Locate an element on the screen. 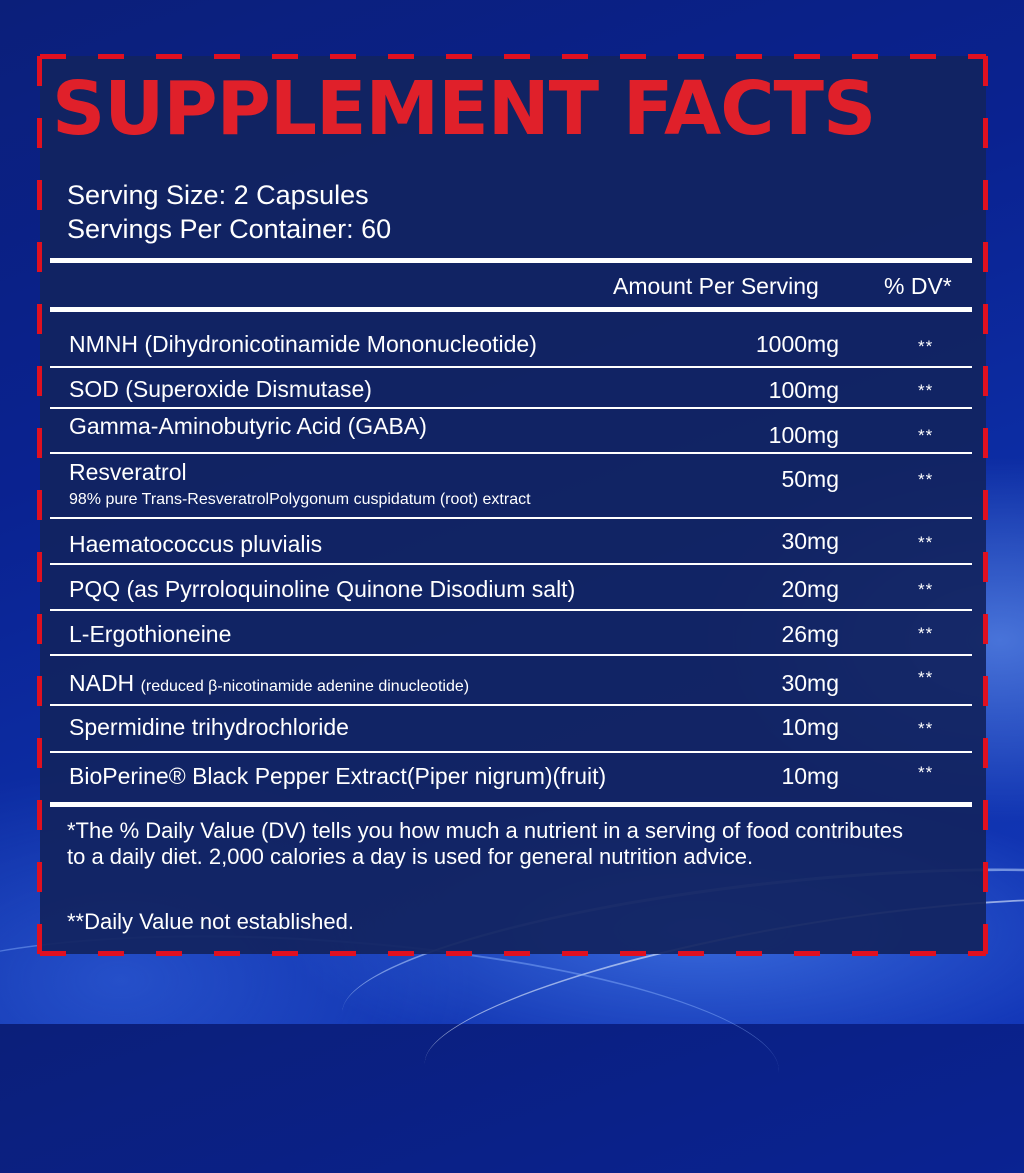  ingredient-name: Resveratrol is located at coordinates (128, 472).